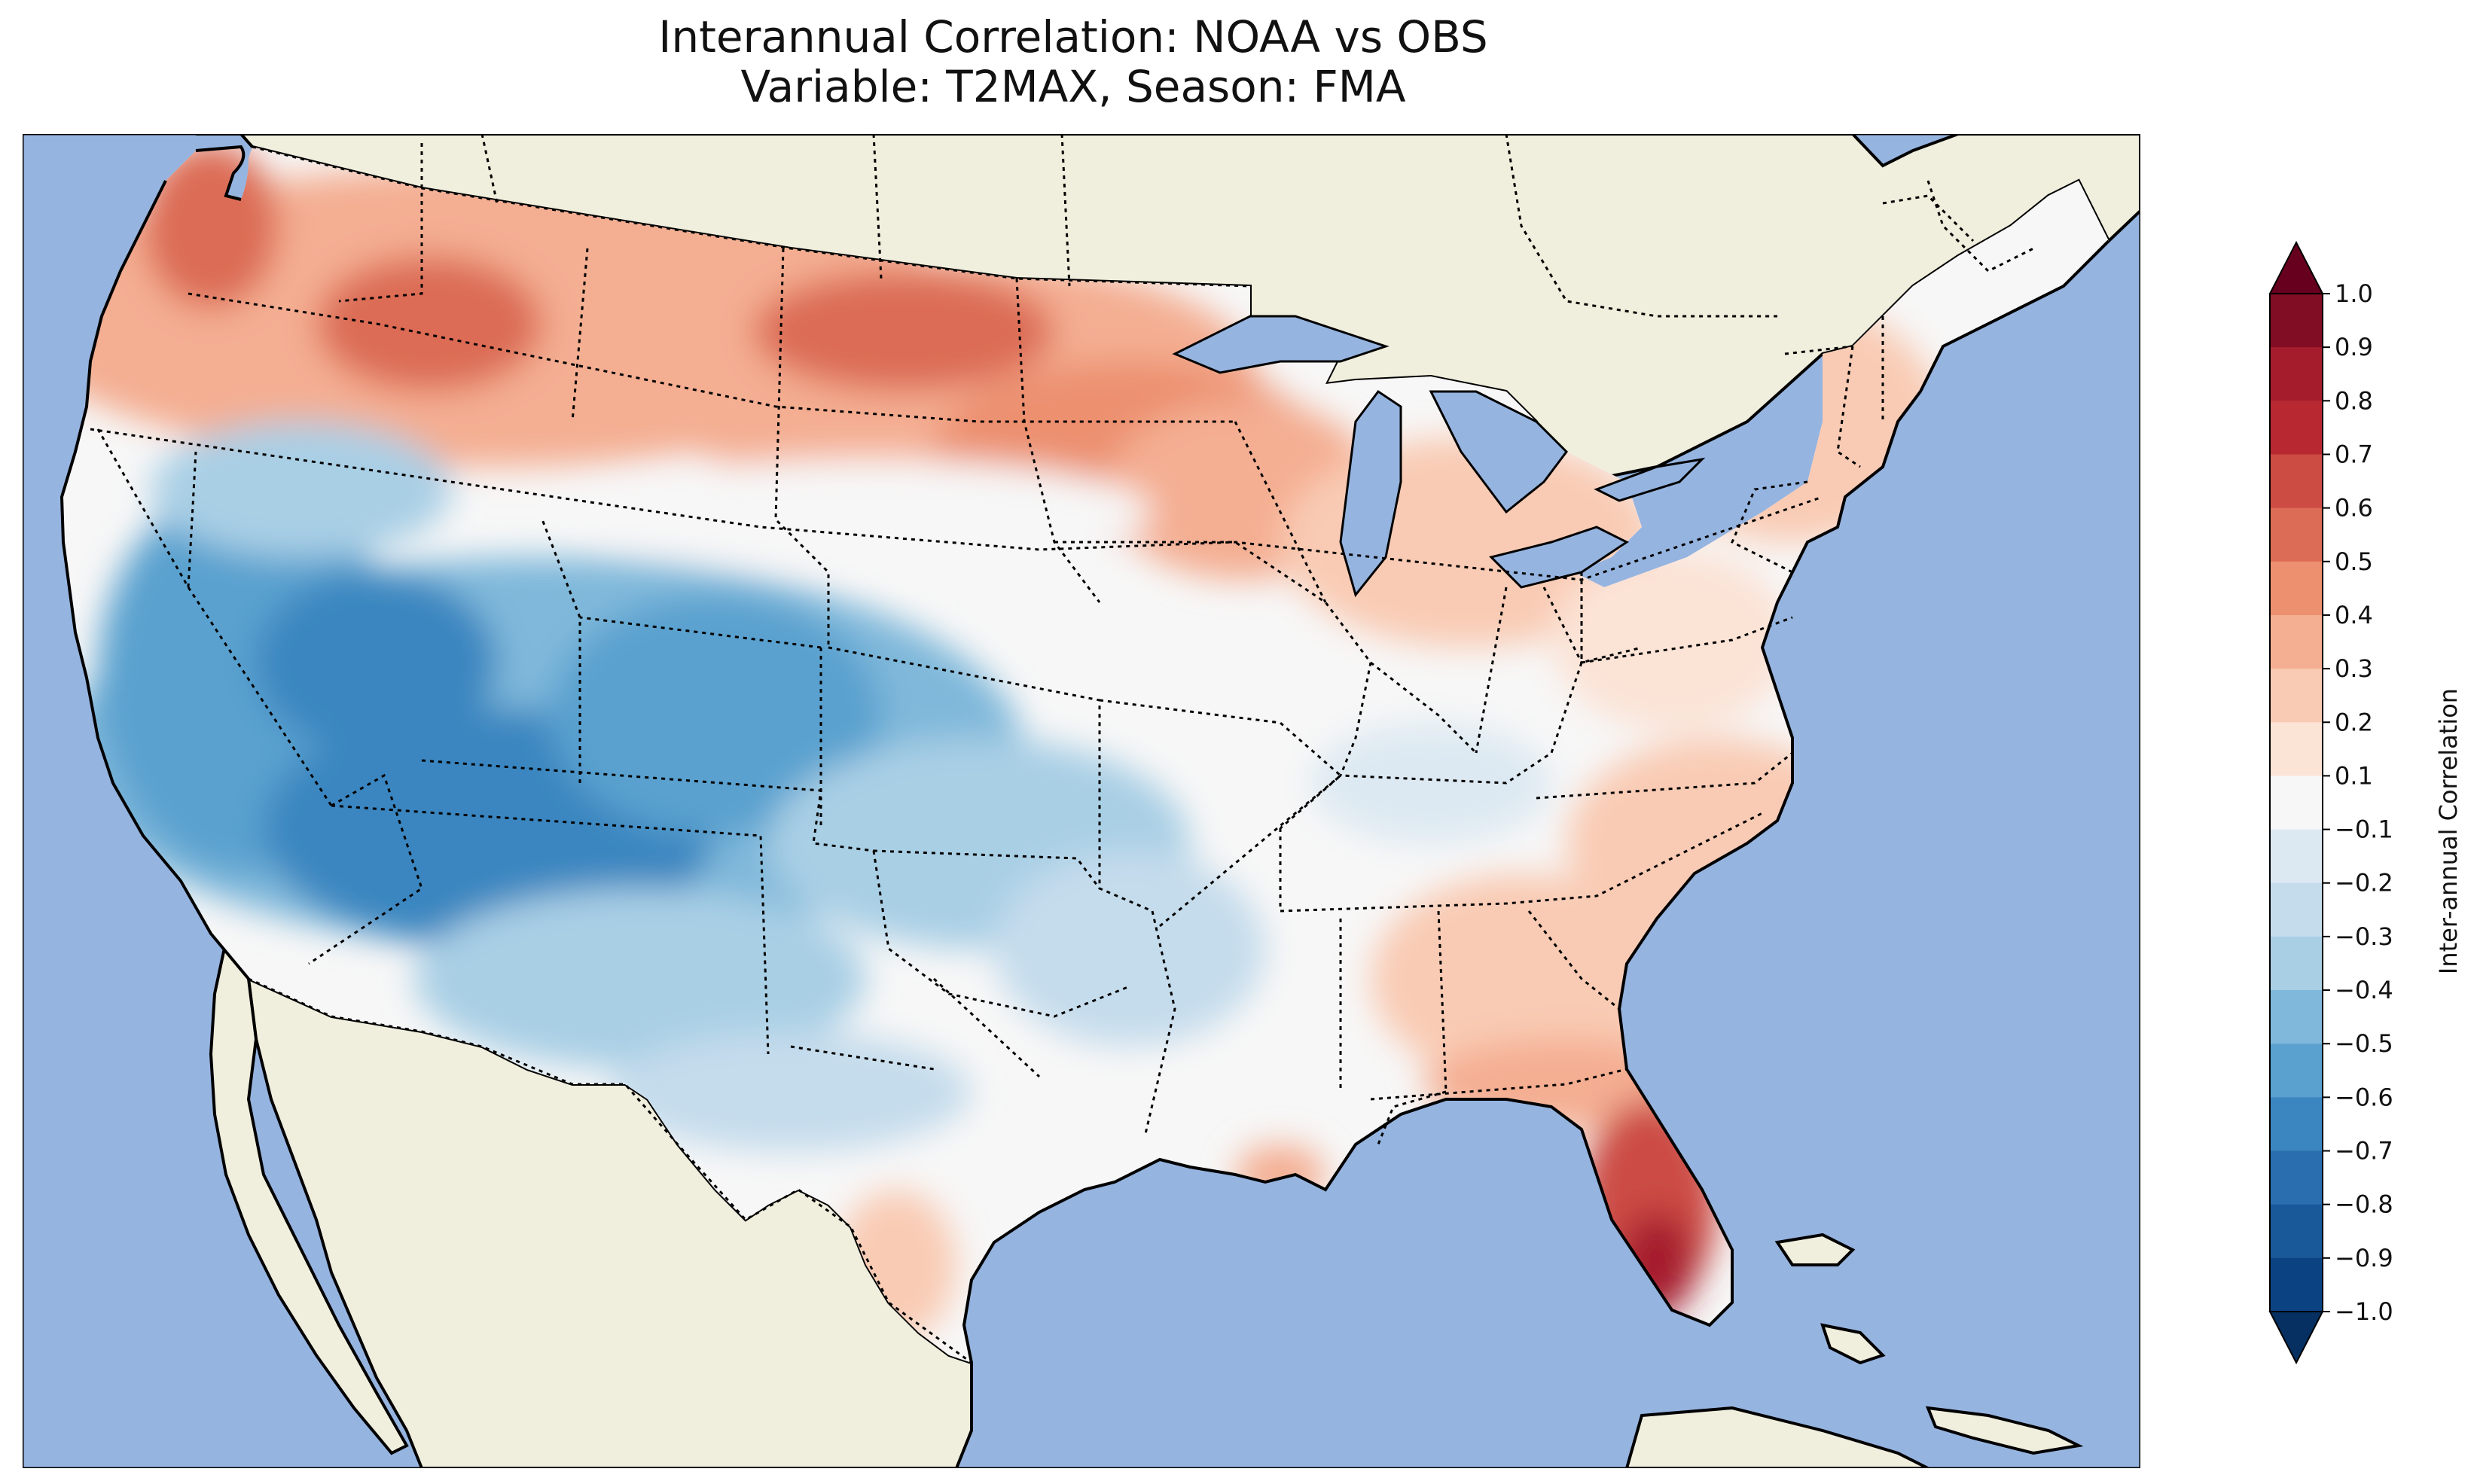 The width and height of the screenshot is (2474, 1484). I want to click on colorbar-tick-label: −1.0, so click(2364, 1311).